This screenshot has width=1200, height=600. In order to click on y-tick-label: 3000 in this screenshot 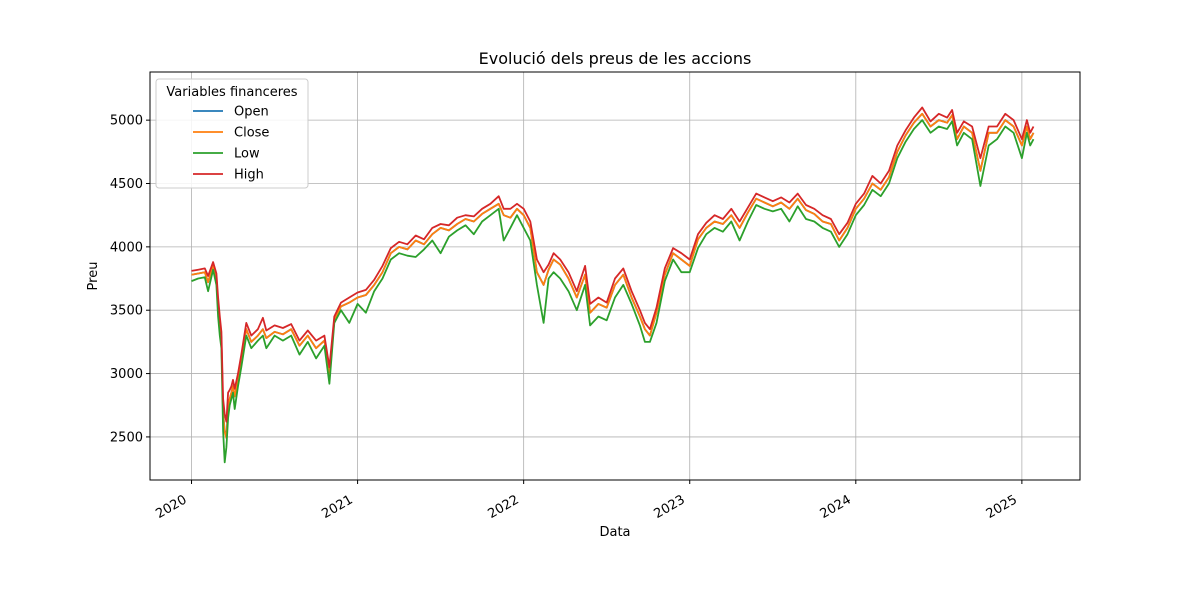, I will do `click(126, 374)`.